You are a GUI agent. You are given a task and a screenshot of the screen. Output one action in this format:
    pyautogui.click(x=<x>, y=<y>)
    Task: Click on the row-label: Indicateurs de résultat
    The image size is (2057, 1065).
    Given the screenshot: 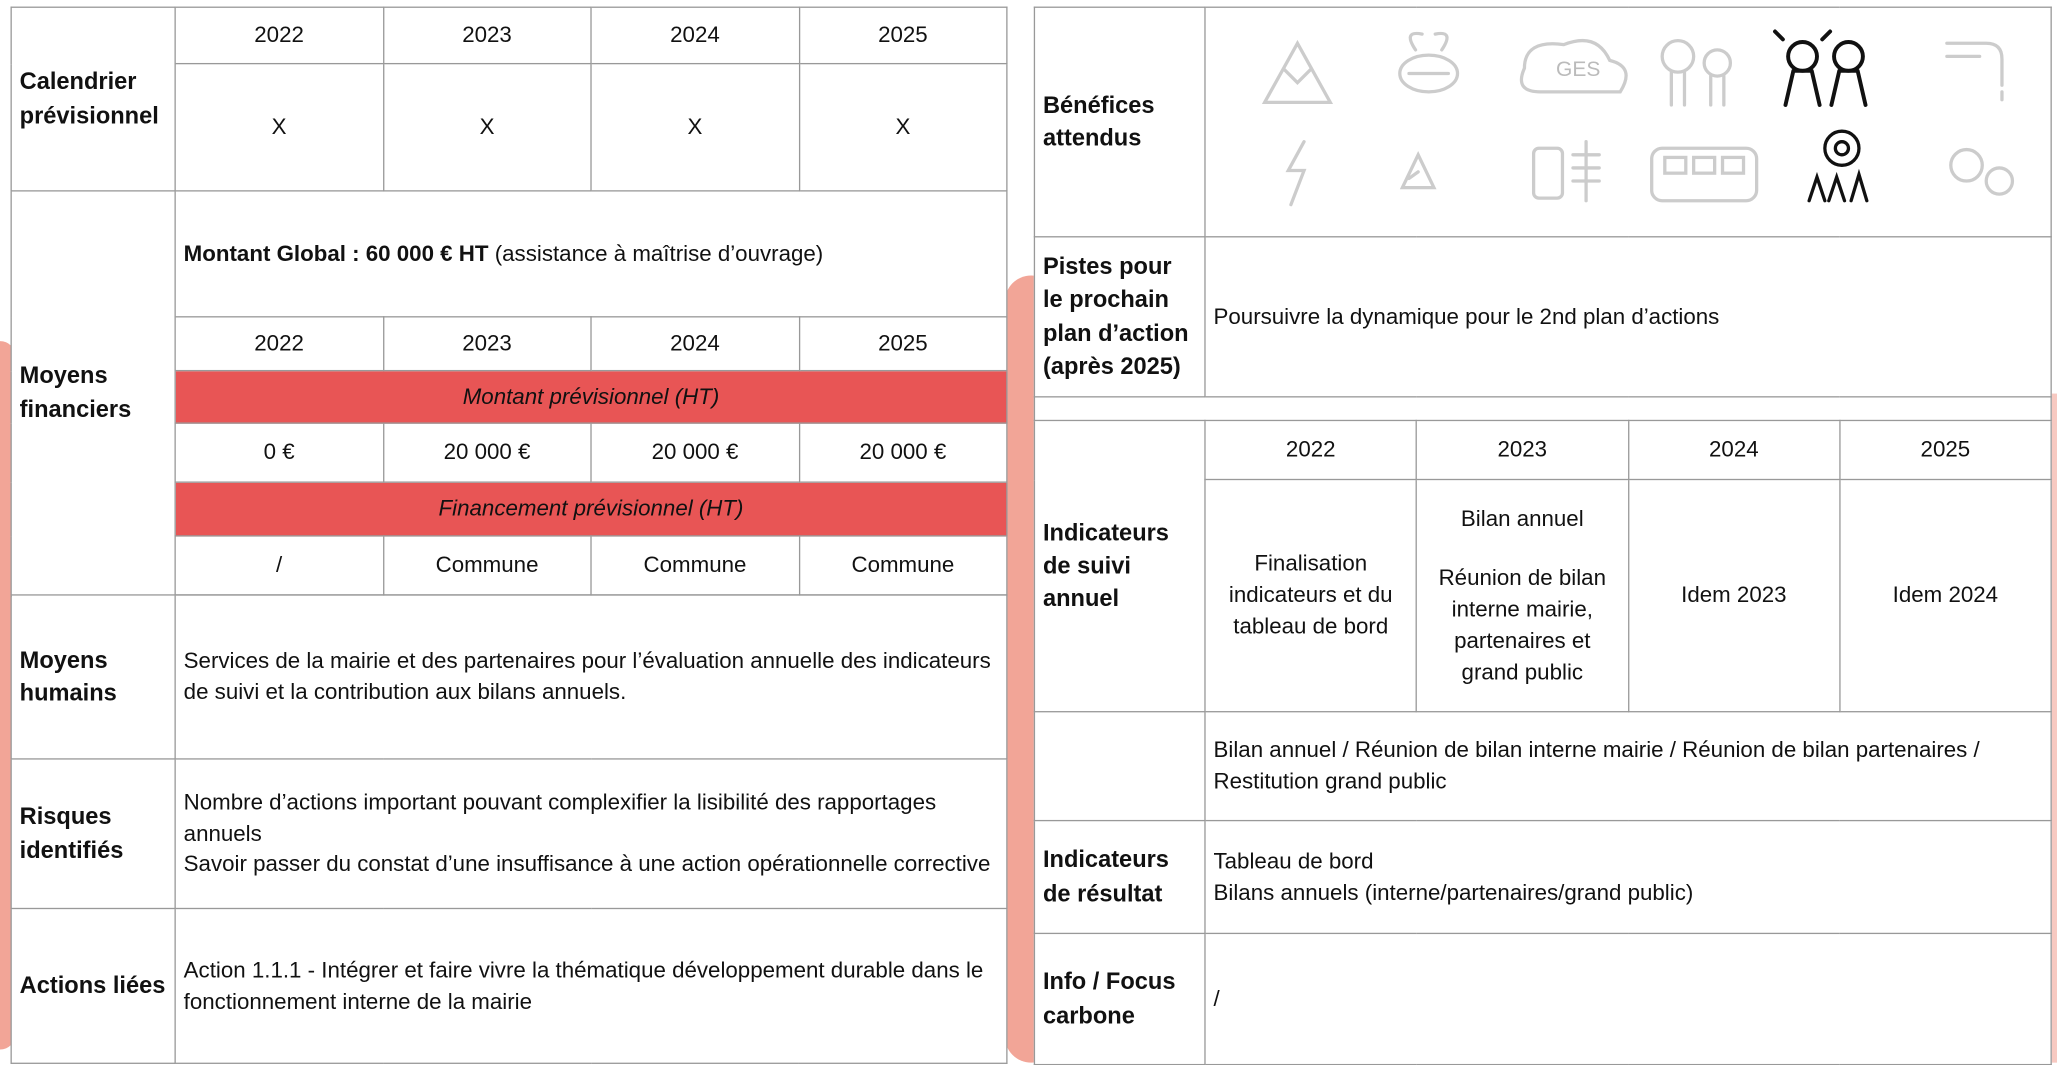 What is the action you would take?
    pyautogui.click(x=1119, y=877)
    